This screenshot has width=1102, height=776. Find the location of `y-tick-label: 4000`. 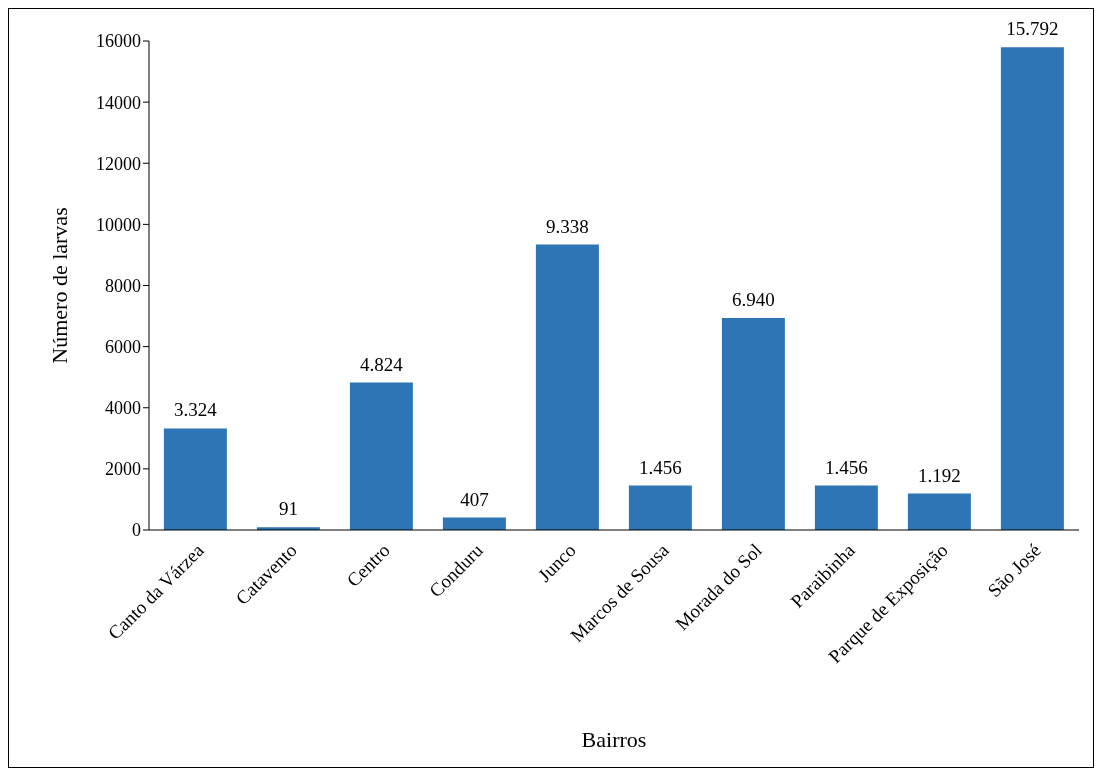

y-tick-label: 4000 is located at coordinates (123, 408).